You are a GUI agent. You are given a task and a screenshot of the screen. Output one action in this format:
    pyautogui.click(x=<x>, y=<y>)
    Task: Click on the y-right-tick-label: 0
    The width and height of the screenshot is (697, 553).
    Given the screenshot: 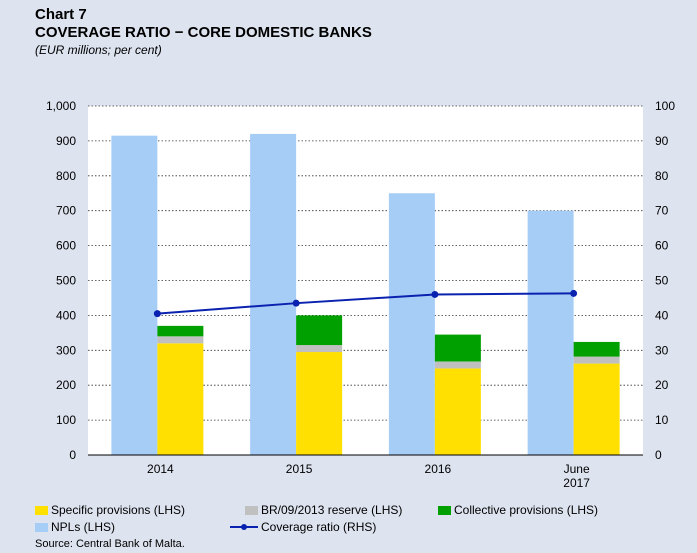 What is the action you would take?
    pyautogui.click(x=658, y=455)
    